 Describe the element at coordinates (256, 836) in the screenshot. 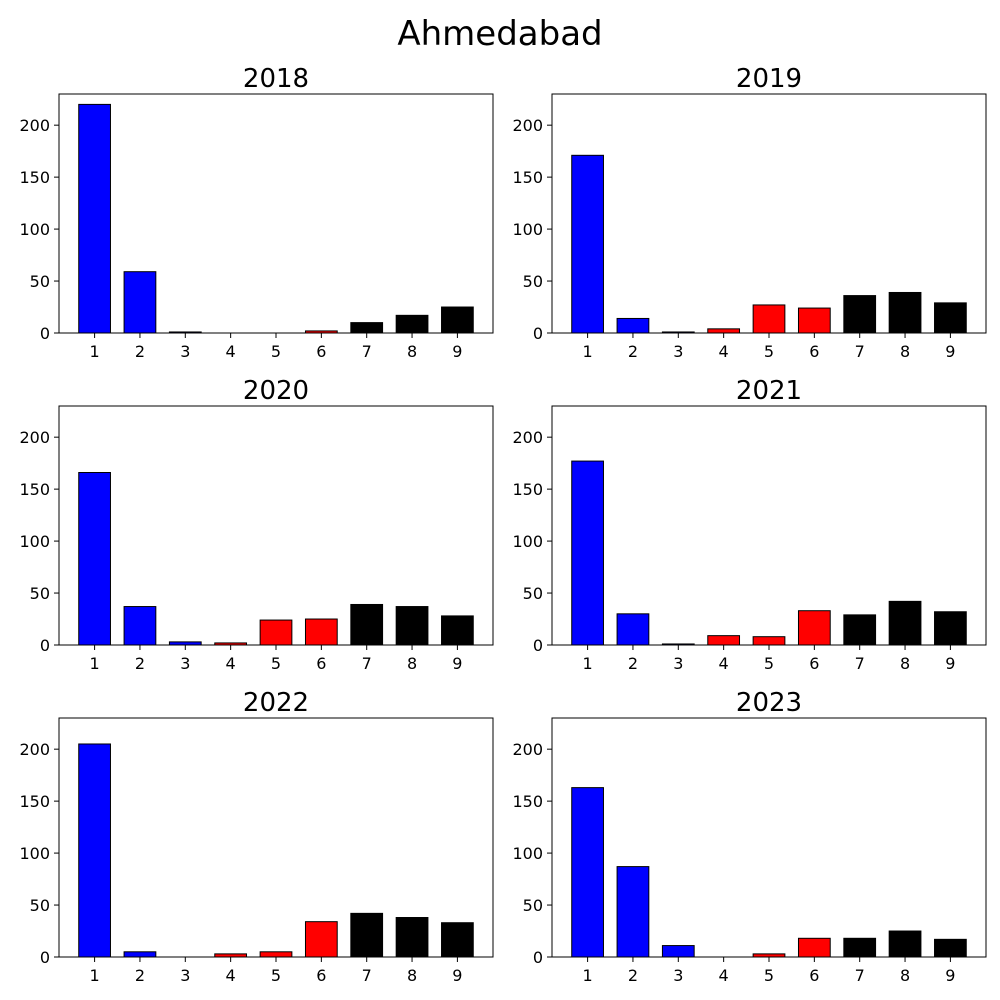

I see `subplot-2022: 2022 0 50 100 150 200 1 2 3 4 5 6 7 8 9` at that location.